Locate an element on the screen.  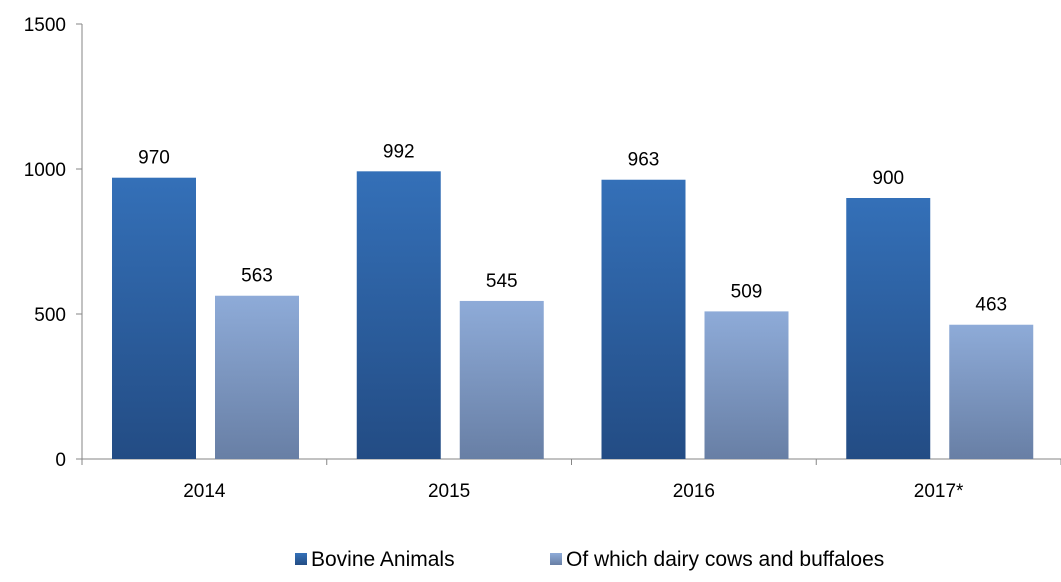
data-label: 963 is located at coordinates (644, 160).